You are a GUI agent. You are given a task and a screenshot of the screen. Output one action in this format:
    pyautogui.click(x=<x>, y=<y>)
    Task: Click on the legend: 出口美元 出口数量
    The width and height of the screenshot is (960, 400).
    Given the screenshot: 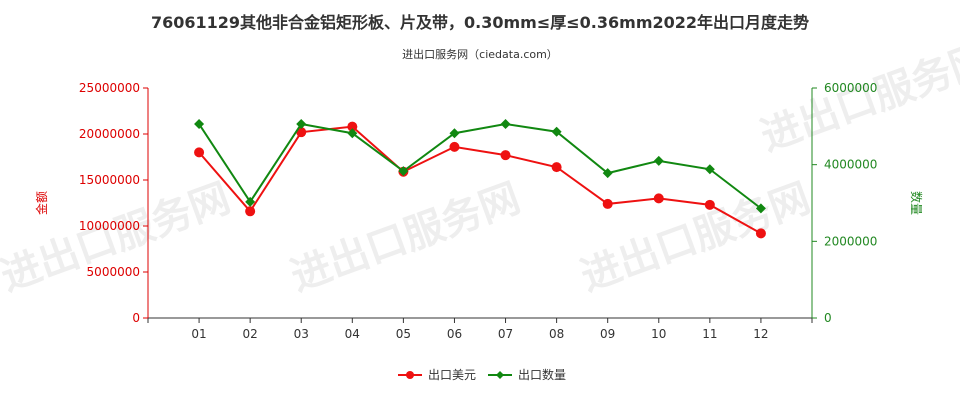 What is the action you would take?
    pyautogui.click(x=482, y=374)
    